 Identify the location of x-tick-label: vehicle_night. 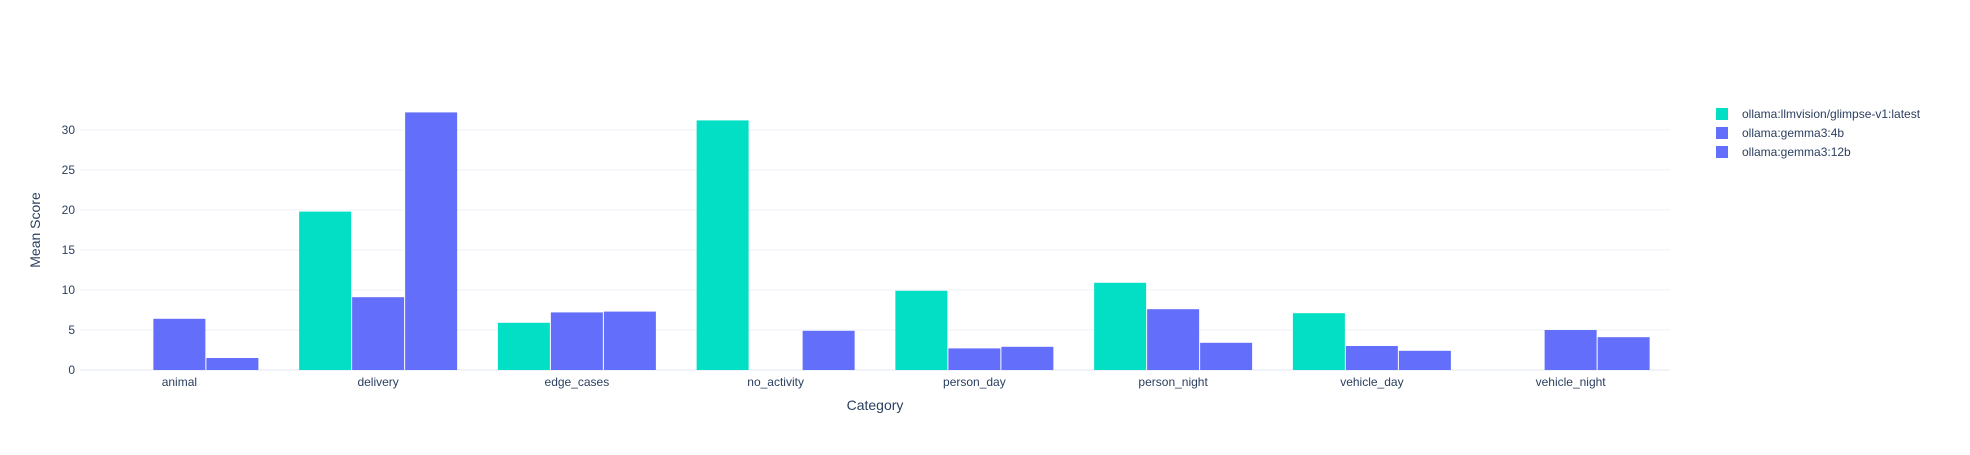
(1571, 382).